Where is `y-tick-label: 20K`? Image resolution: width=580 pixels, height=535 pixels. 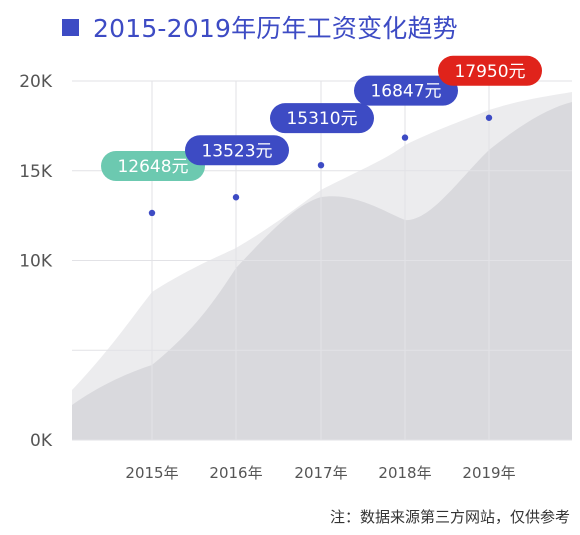 y-tick-label: 20K is located at coordinates (36, 82).